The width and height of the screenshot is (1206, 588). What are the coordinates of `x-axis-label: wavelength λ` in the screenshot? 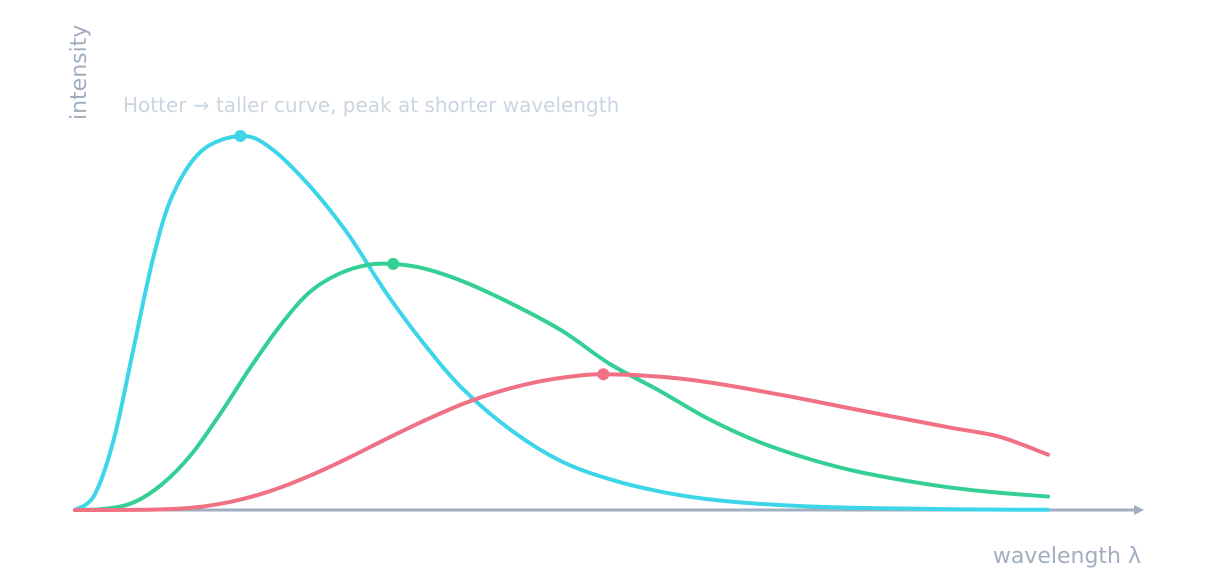 It's located at (1067, 556).